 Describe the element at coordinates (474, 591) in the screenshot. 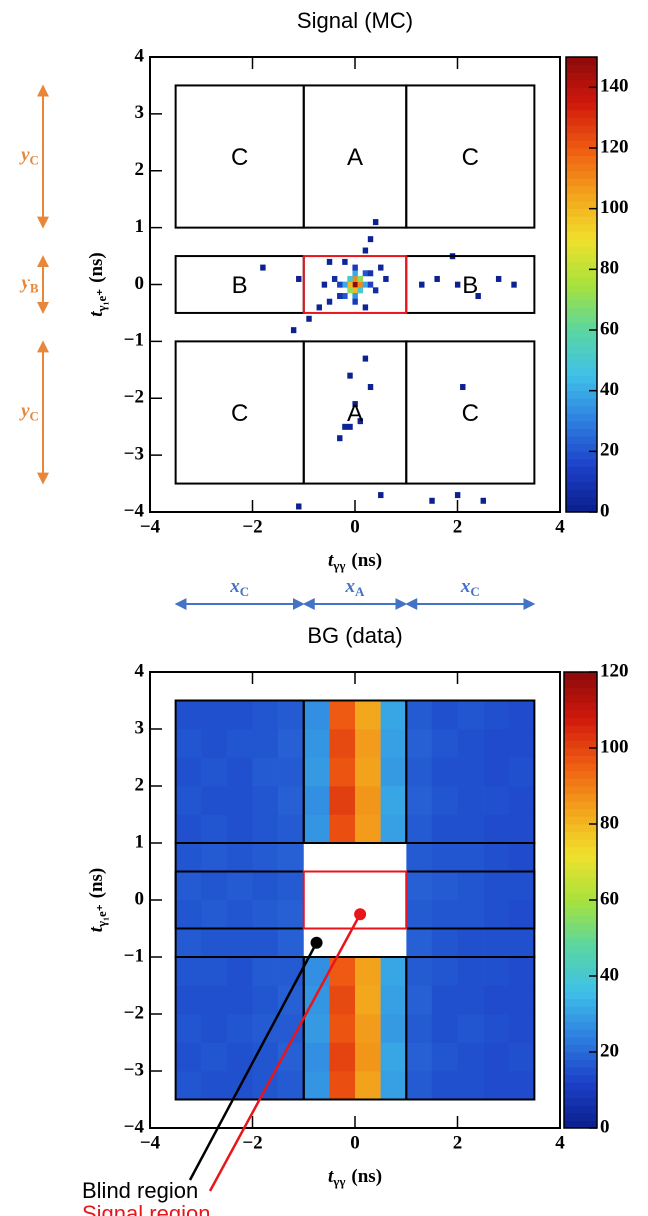

I see `subscript: C` at that location.